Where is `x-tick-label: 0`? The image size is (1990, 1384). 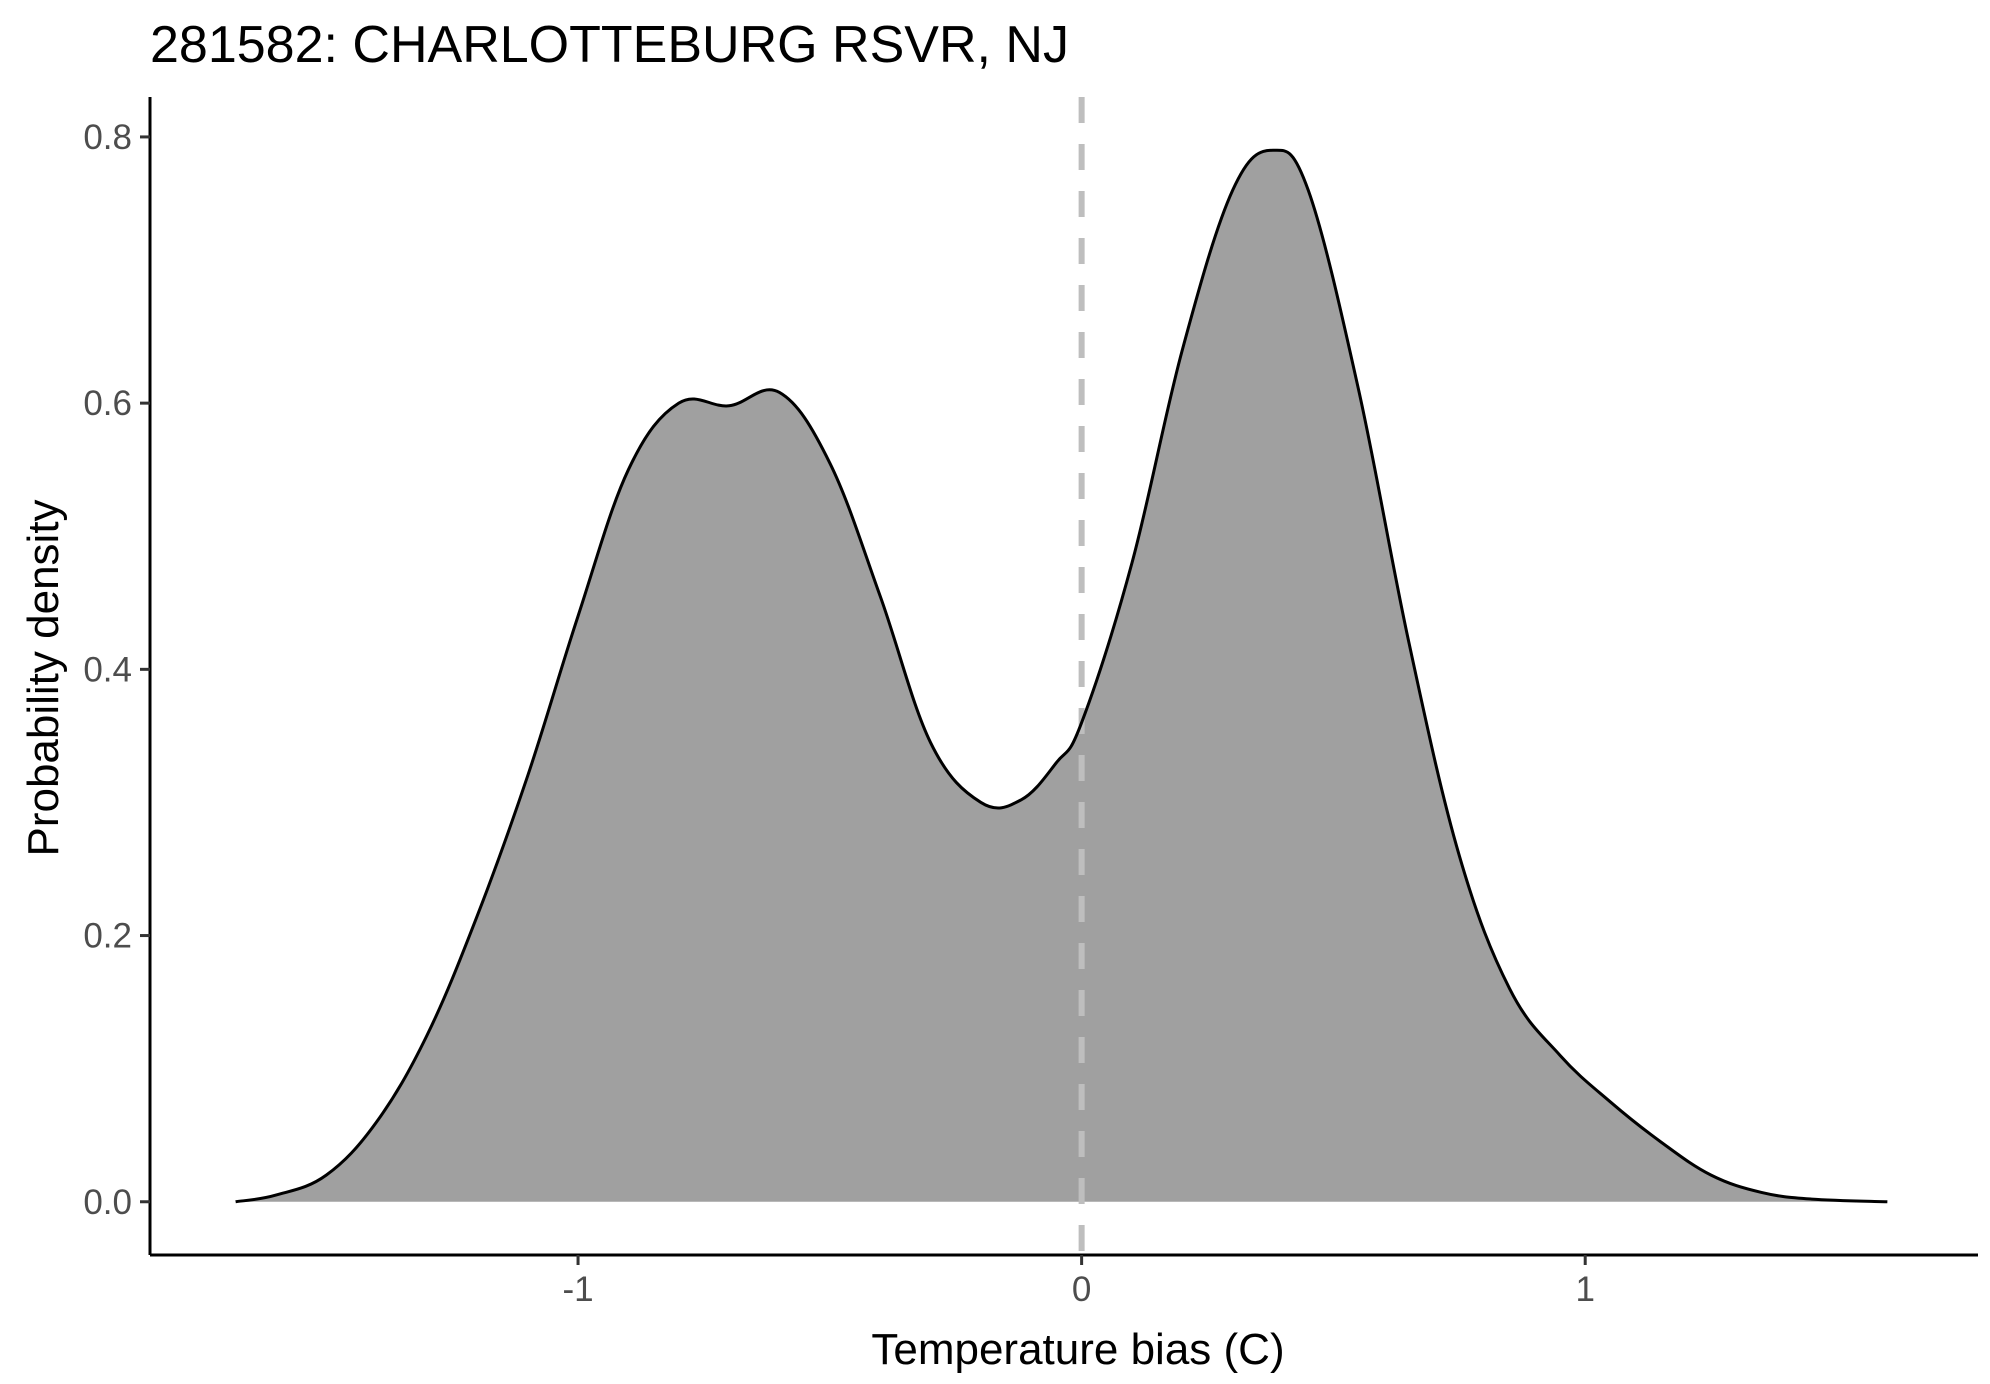
x-tick-label: 0 is located at coordinates (1081, 1289).